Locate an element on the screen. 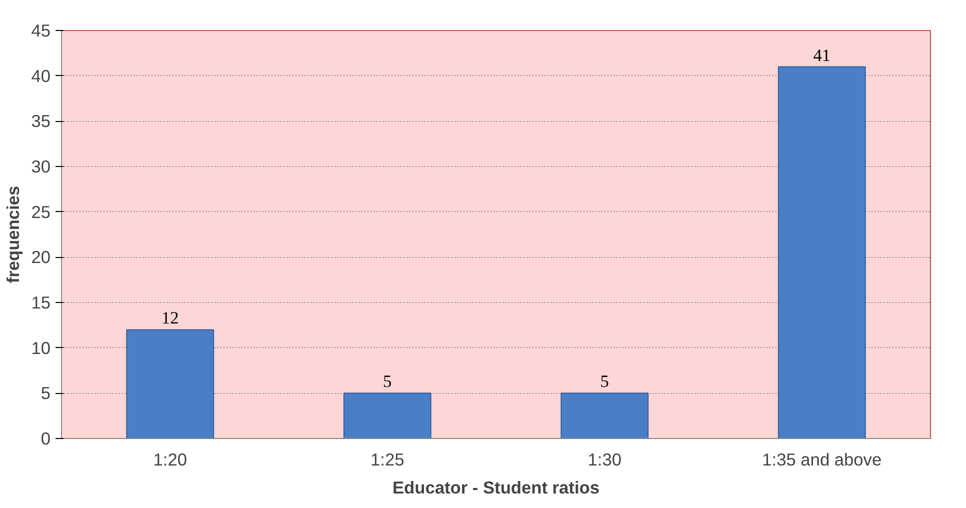  y-tick-label: 0 is located at coordinates (45, 438).